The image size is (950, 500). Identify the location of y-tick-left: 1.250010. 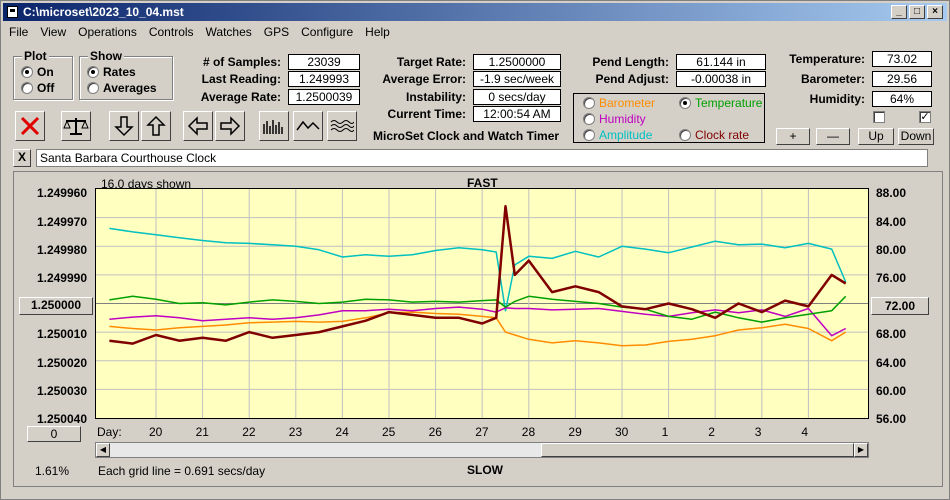
(61, 334).